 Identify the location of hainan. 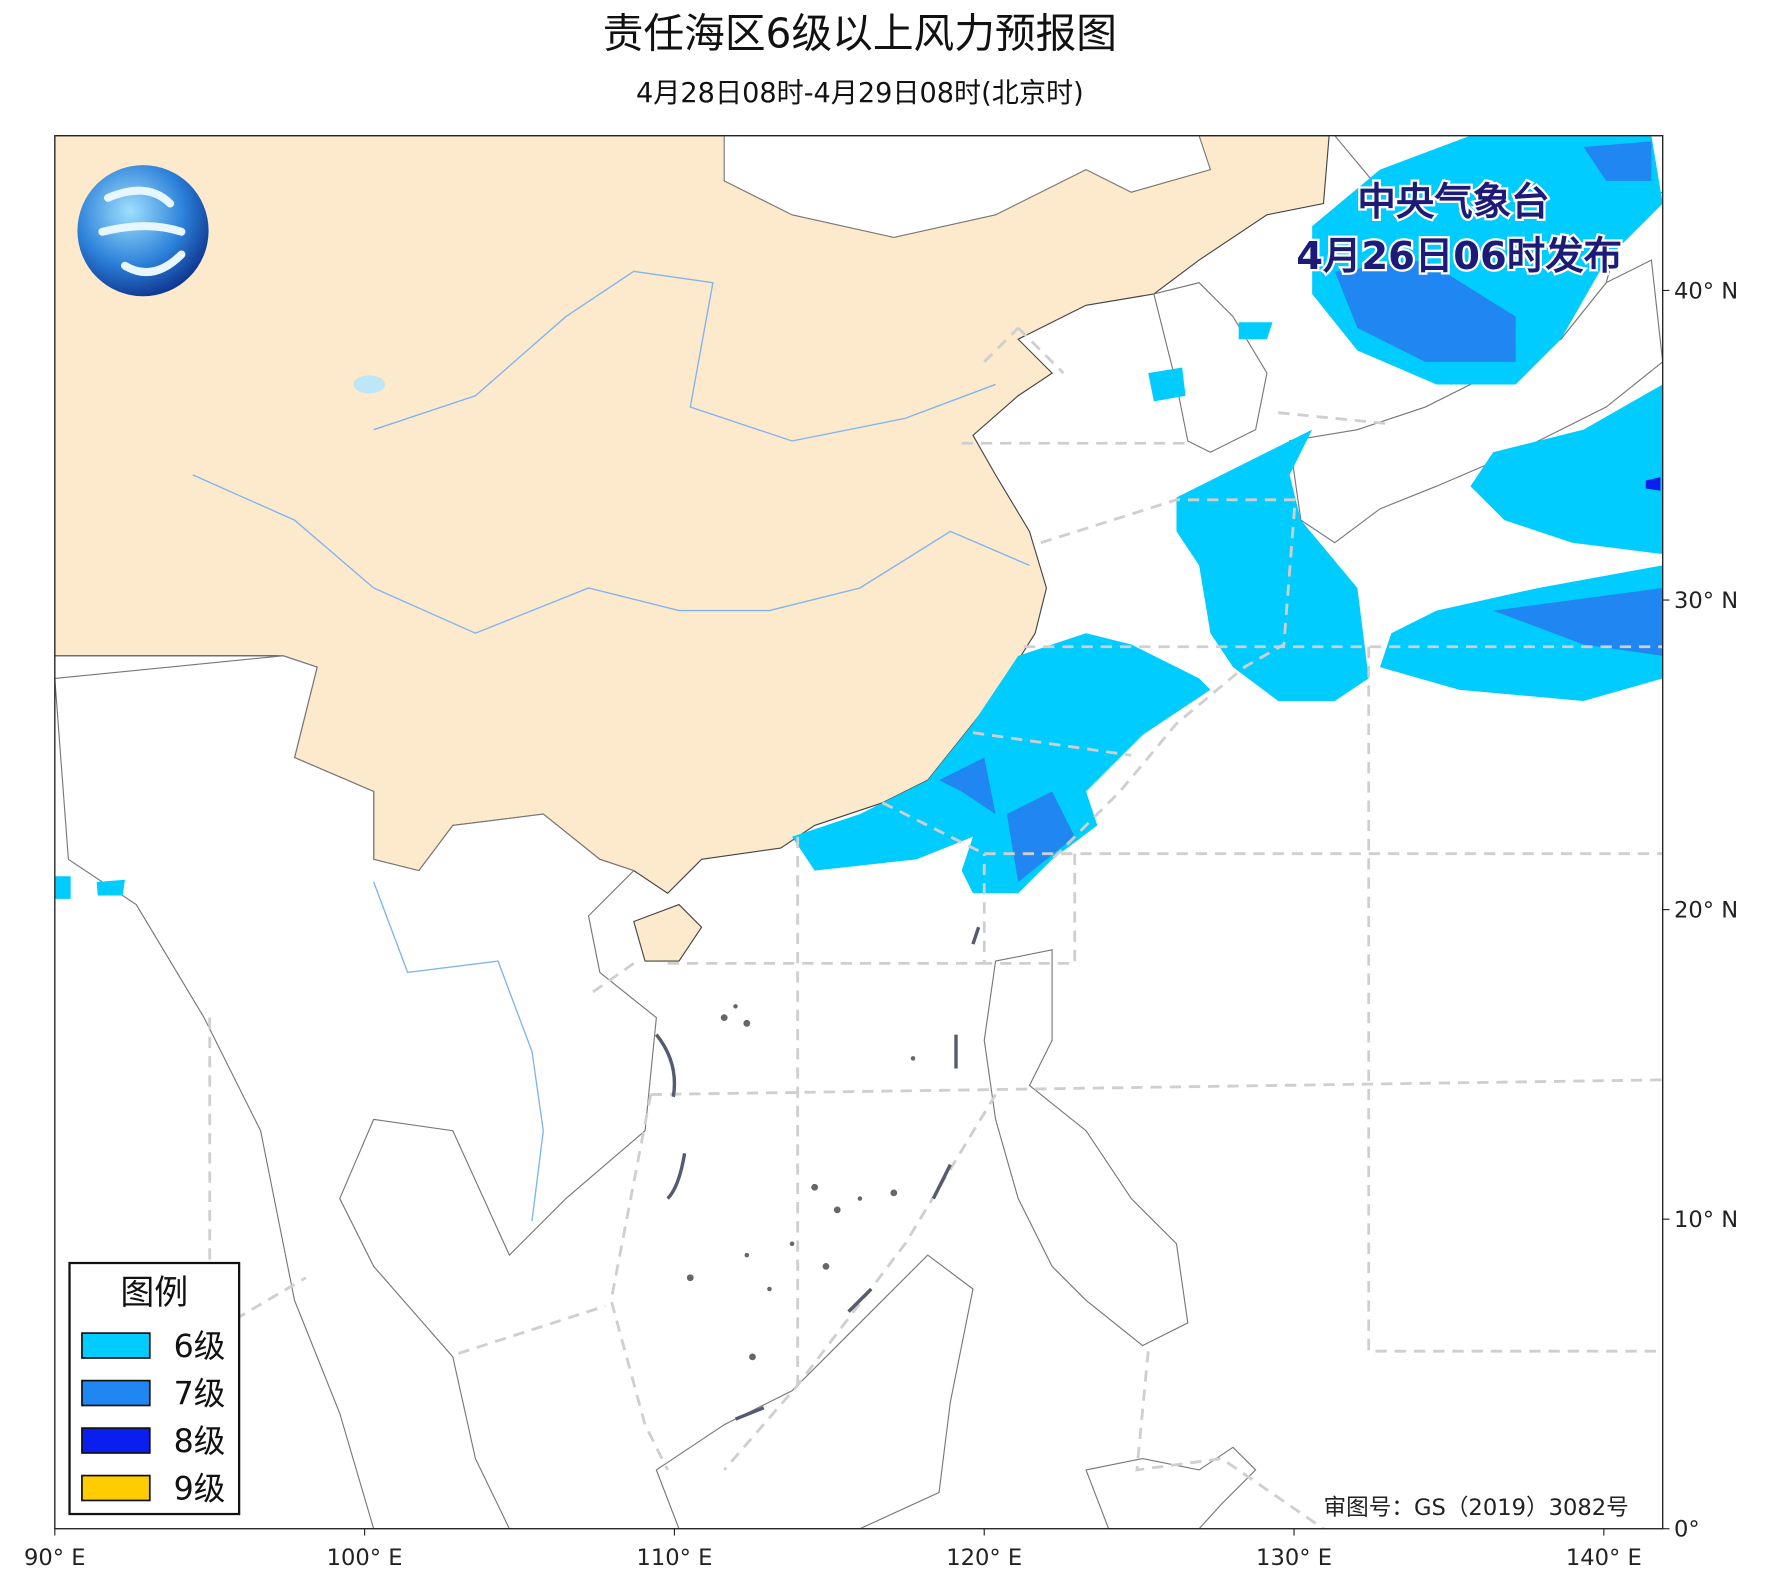
(668, 932).